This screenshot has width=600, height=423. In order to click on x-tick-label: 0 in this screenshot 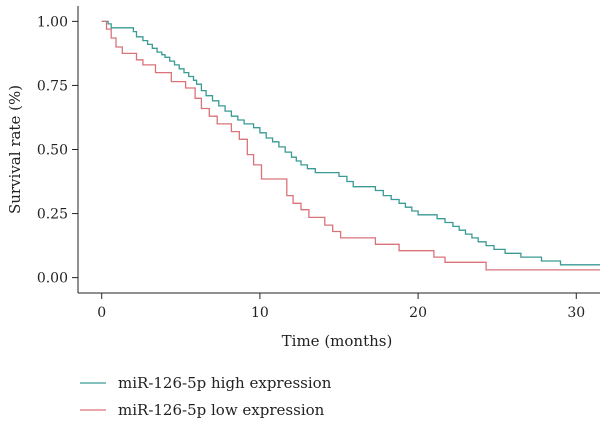, I will do `click(101, 313)`.